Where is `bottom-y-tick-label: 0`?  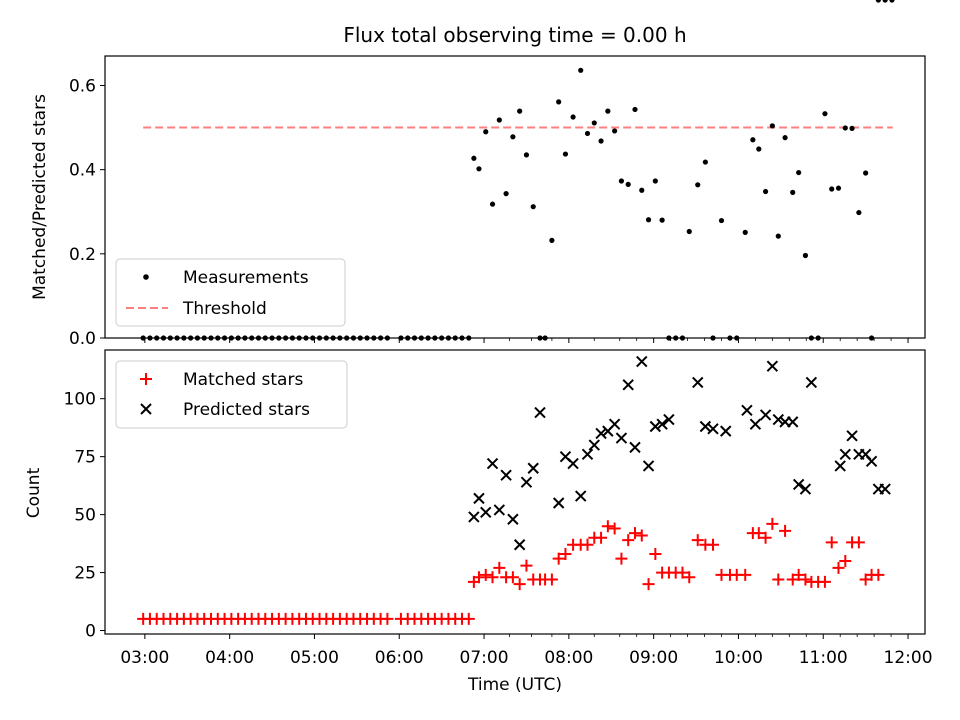 bottom-y-tick-label: 0 is located at coordinates (90, 632).